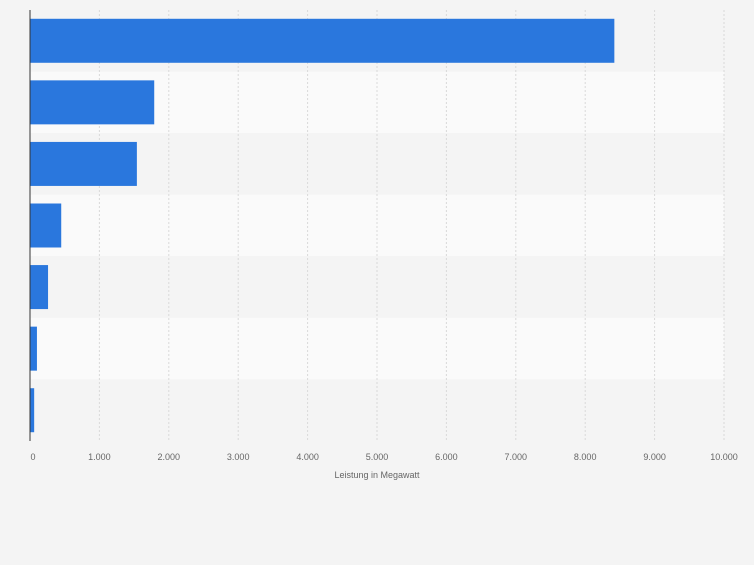 Image resolution: width=754 pixels, height=565 pixels. Describe the element at coordinates (99, 457) in the screenshot. I see `x-tick-label: 1.000` at that location.